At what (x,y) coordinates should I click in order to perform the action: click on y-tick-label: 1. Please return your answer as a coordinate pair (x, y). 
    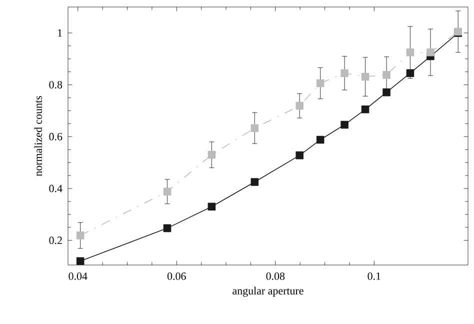
    Looking at the image, I should click on (60, 33).